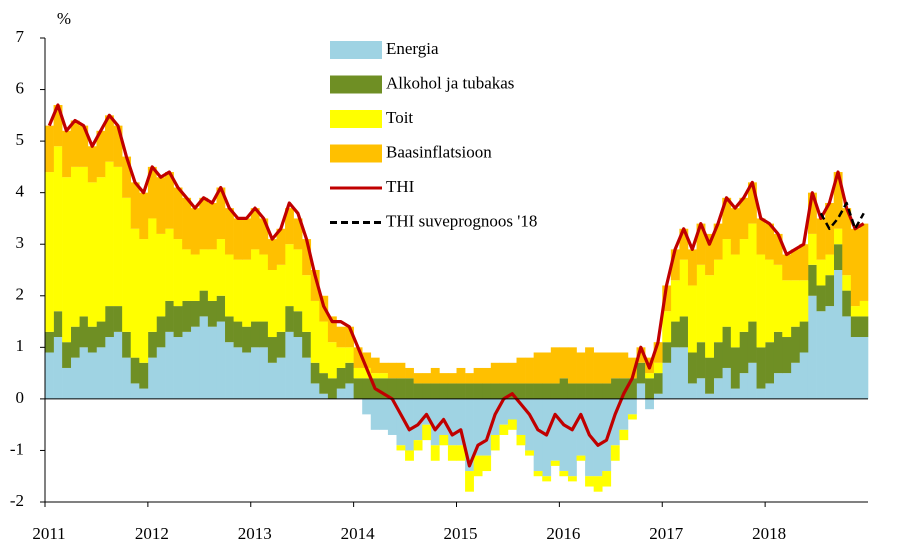 The width and height of the screenshot is (900, 560). I want to click on y-tick-label: -1, so click(17, 448).